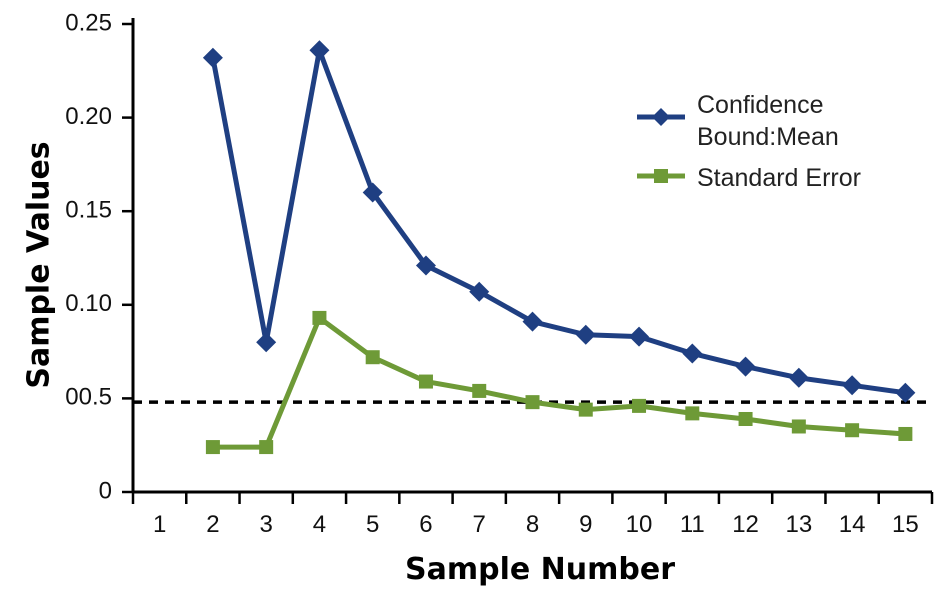  Describe the element at coordinates (88, 22) in the screenshot. I see `y-tick-label: 0.25` at that location.